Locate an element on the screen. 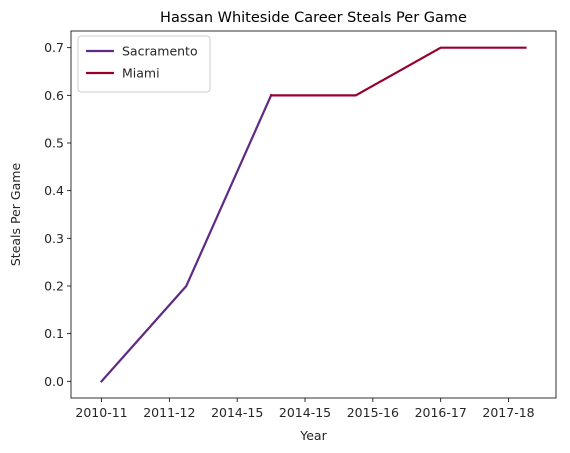 The image size is (570, 453). x-tick-label: 2010-11 is located at coordinates (101, 412).